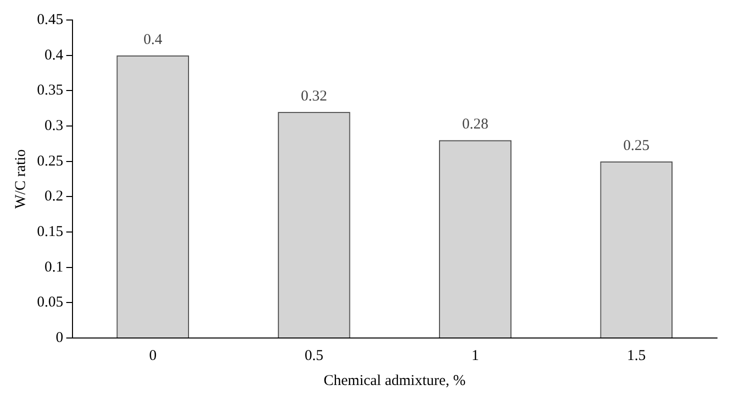  Describe the element at coordinates (314, 356) in the screenshot. I see `x-tick-label: 0.5` at that location.